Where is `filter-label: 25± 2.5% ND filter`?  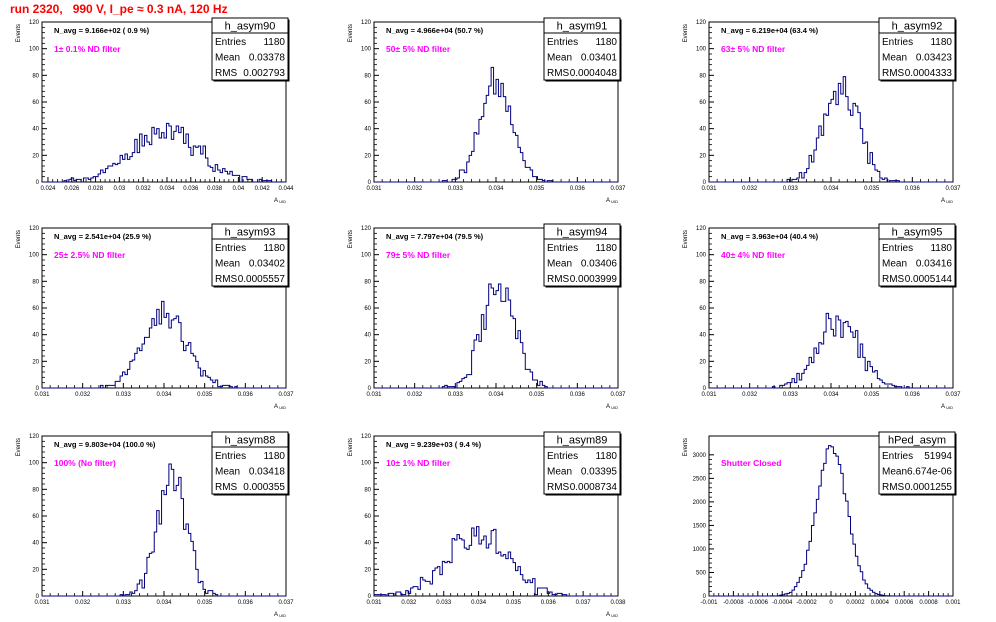 filter-label: 25± 2.5% ND filter is located at coordinates (90, 255).